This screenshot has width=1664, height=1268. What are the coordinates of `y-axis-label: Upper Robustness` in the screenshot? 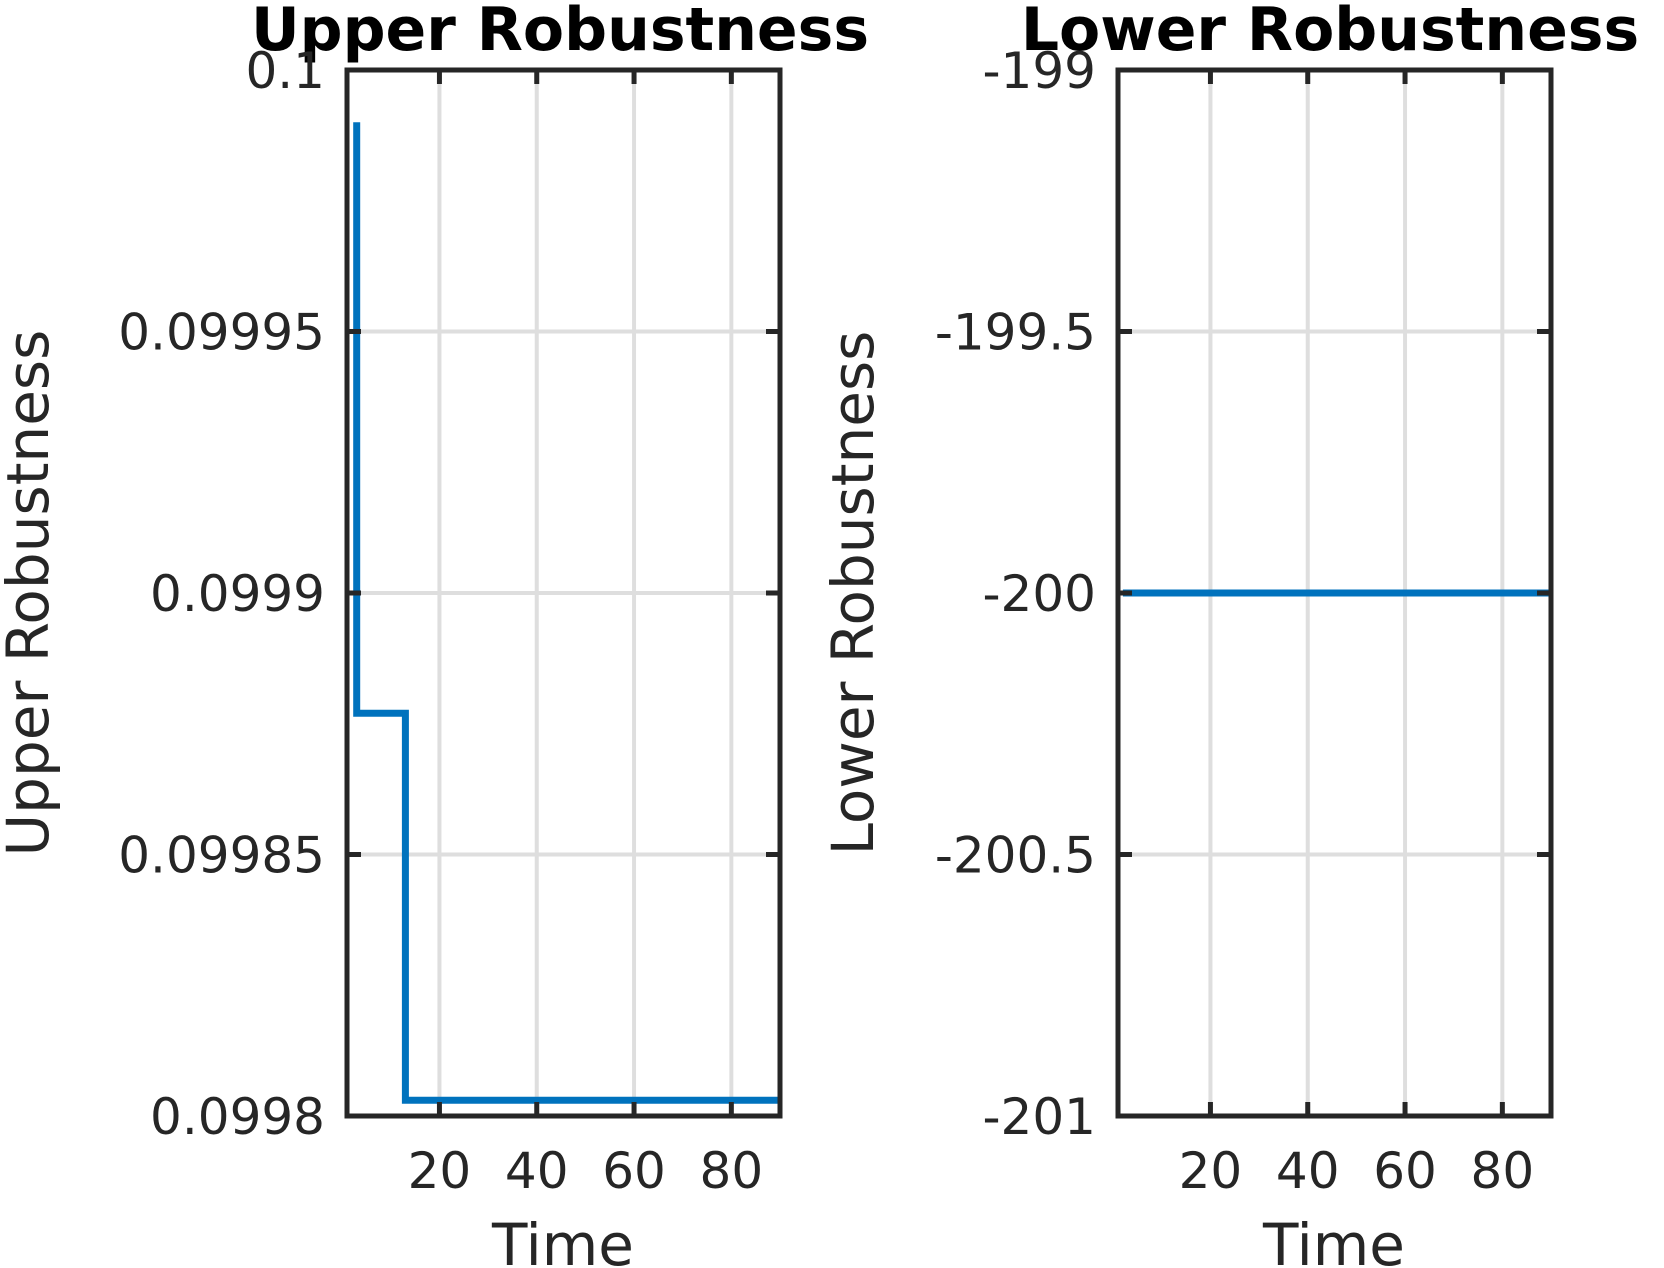 It's located at (31, 593).